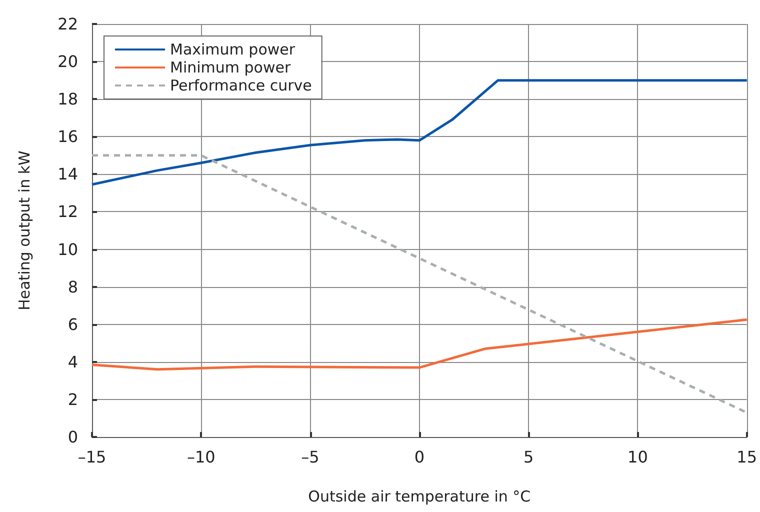  I want to click on x-tick-label: 10, so click(638, 457).